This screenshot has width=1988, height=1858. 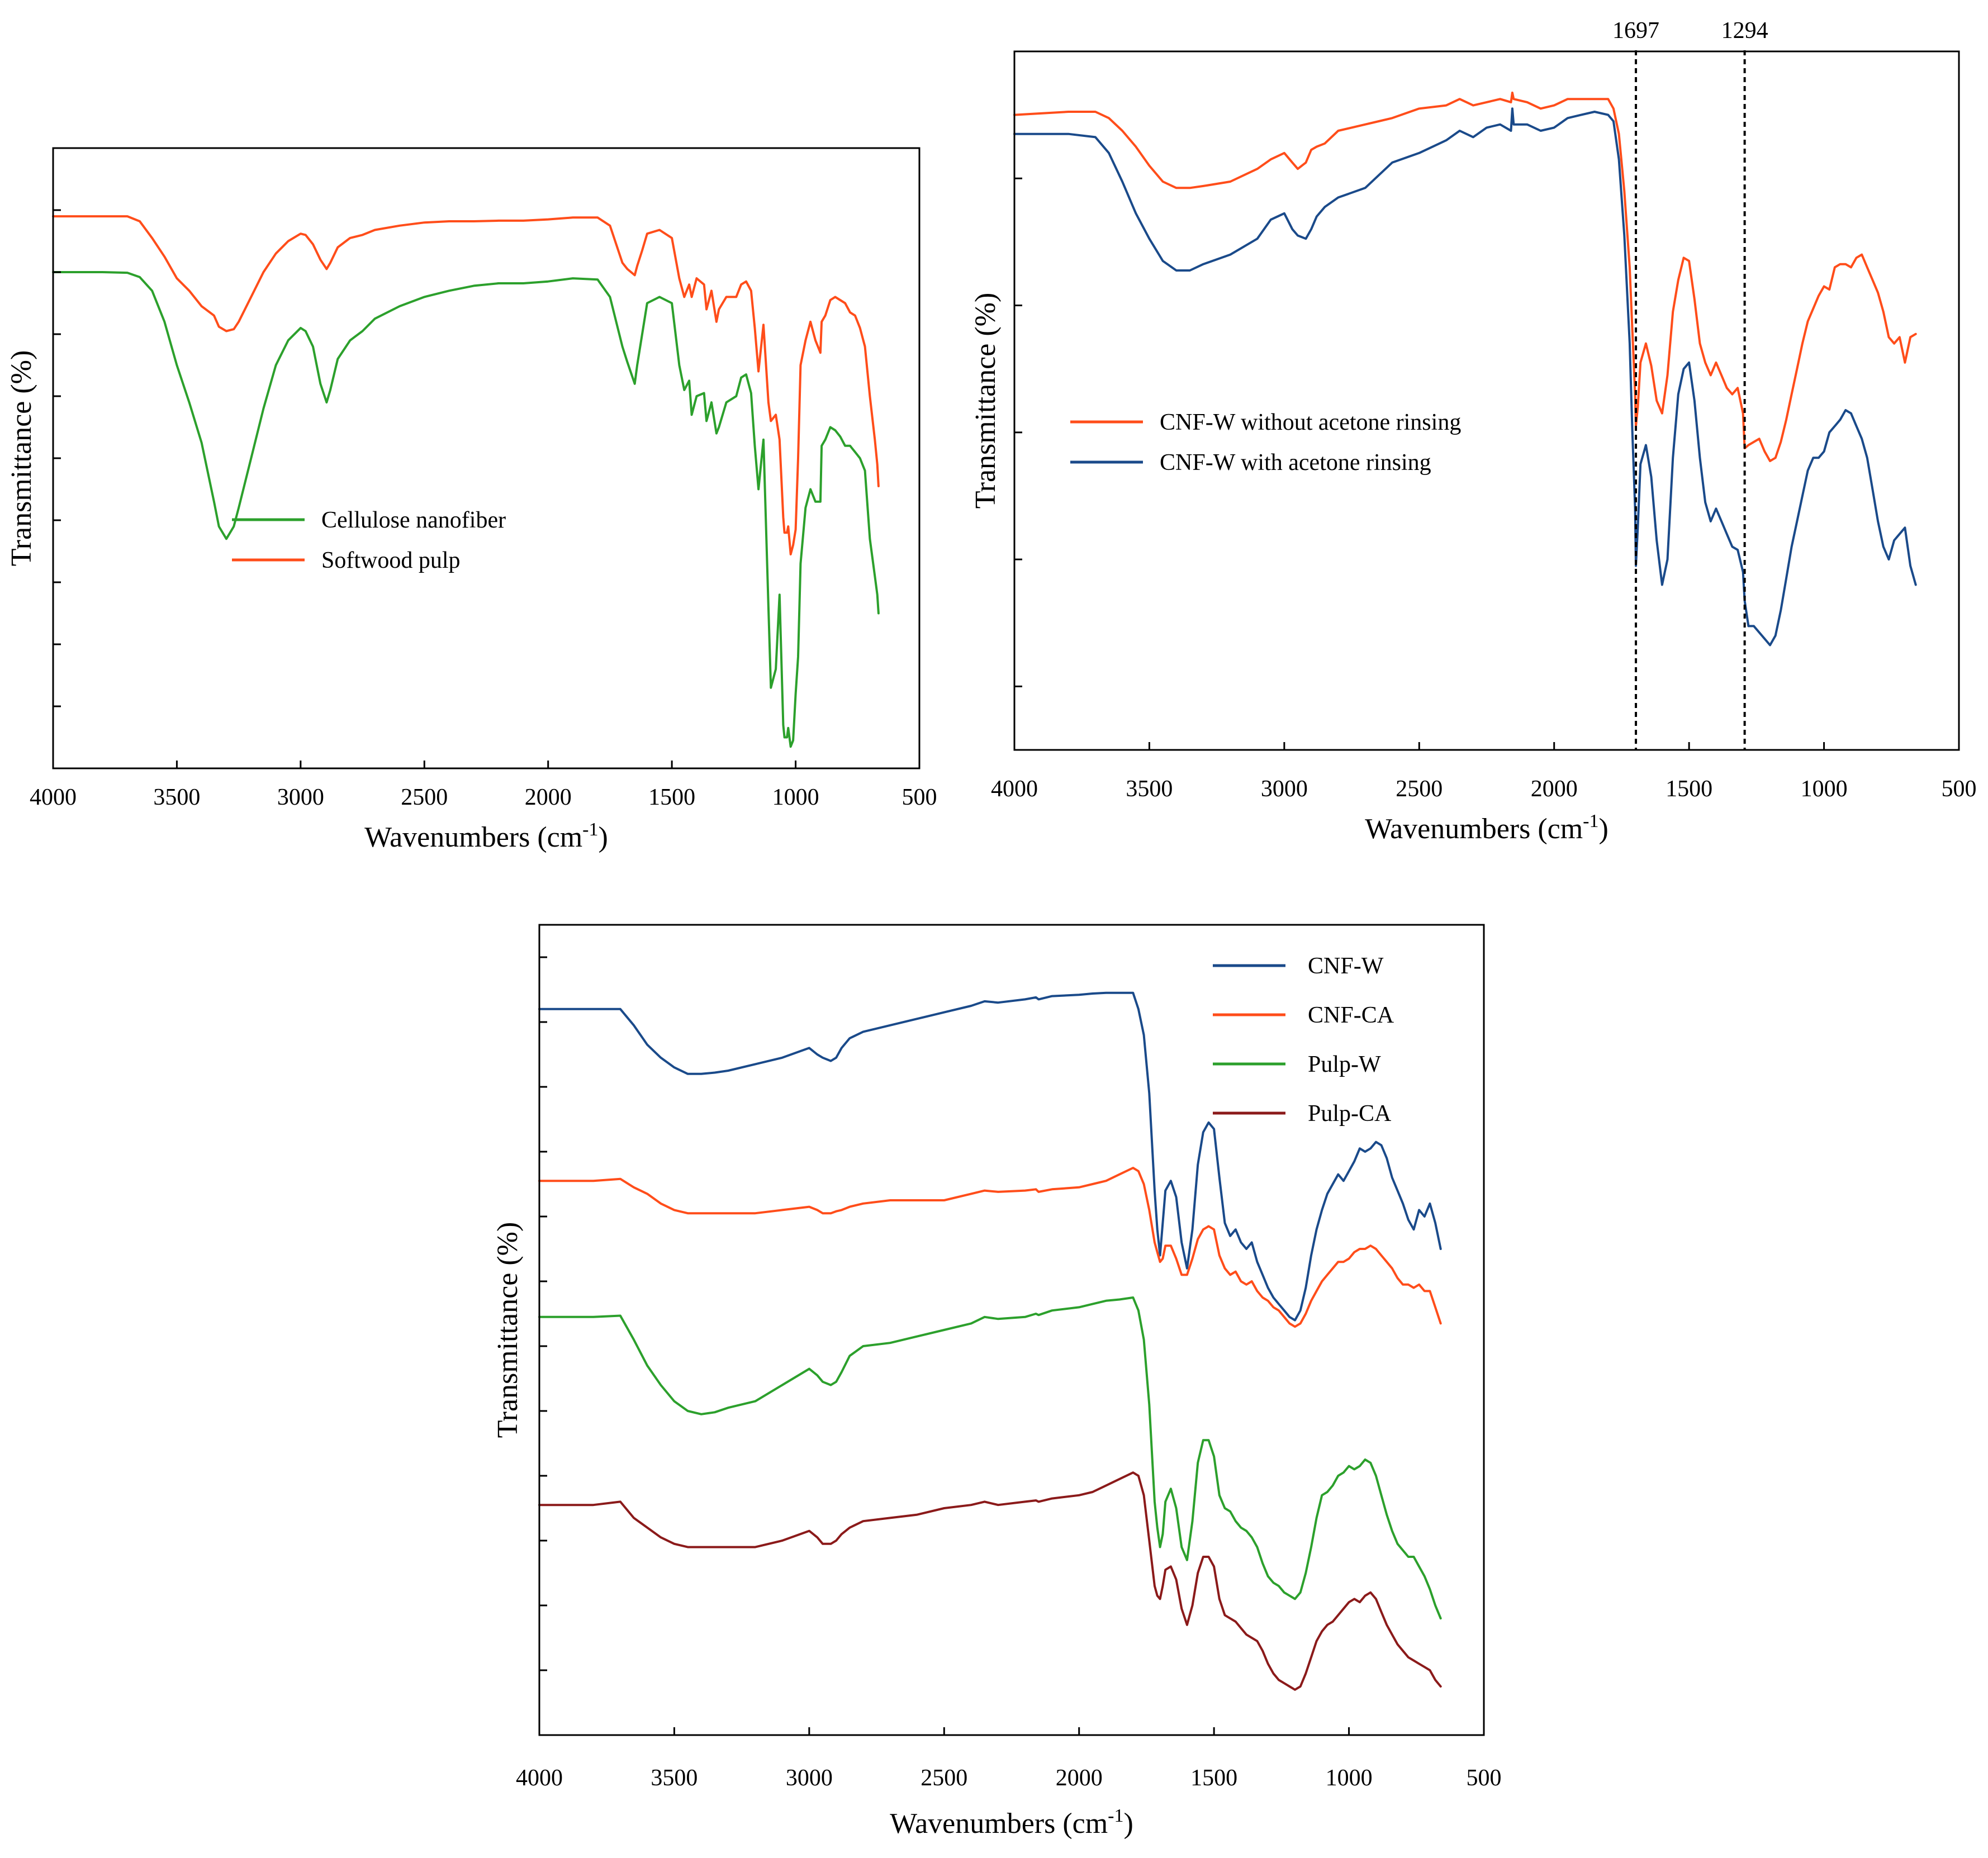 I want to click on series-line-pulp-w, so click(x=990, y=1458).